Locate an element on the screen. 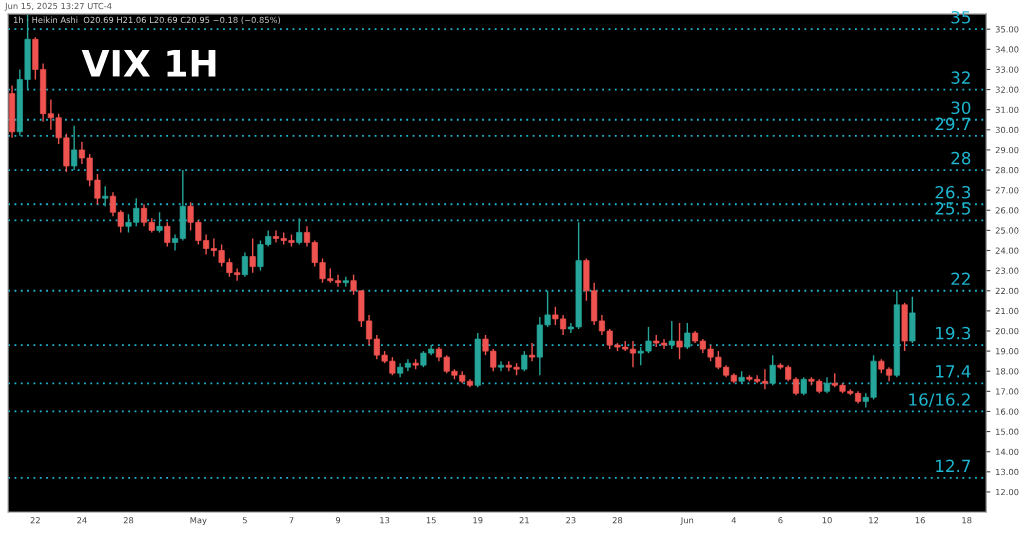 The width and height of the screenshot is (1024, 543). x-tick-label: 4 is located at coordinates (734, 520).